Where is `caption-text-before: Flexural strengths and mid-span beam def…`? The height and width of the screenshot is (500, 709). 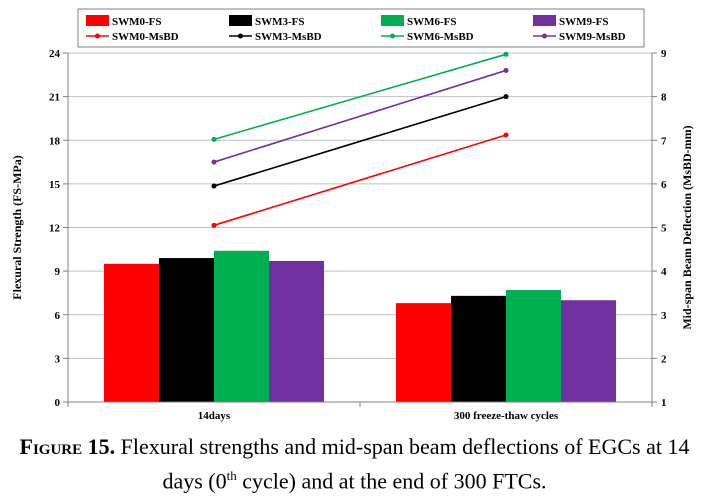 caption-text-before: Flexural strengths and mid-span beam def… is located at coordinates (402, 464).